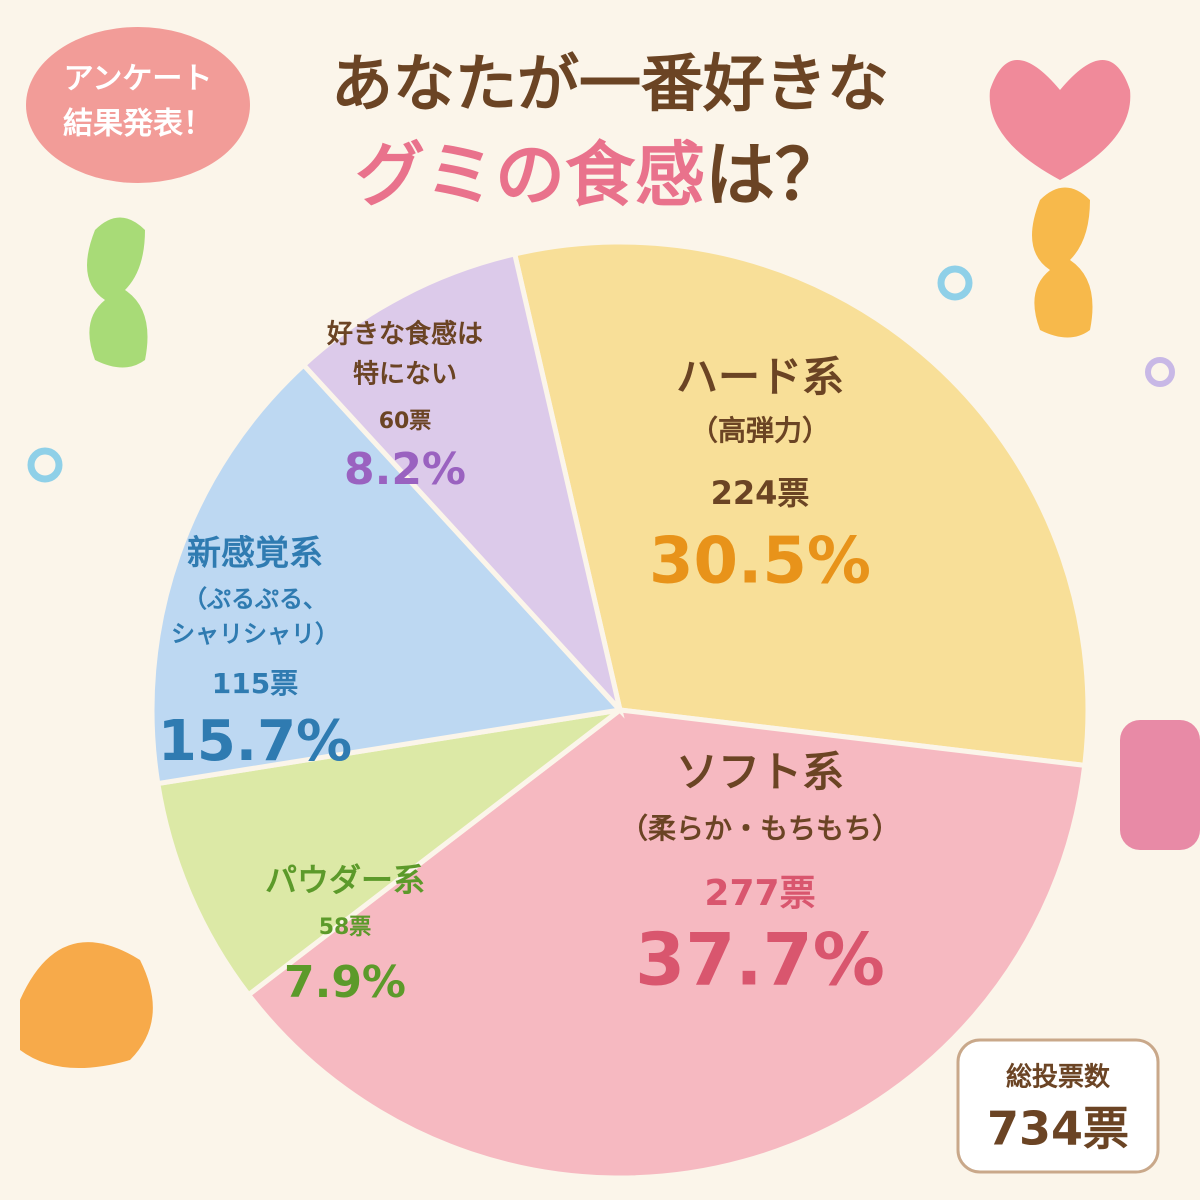 This screenshot has width=1200, height=1200. Describe the element at coordinates (760, 430) in the screenshot. I see `category-note: （高弾力）` at that location.